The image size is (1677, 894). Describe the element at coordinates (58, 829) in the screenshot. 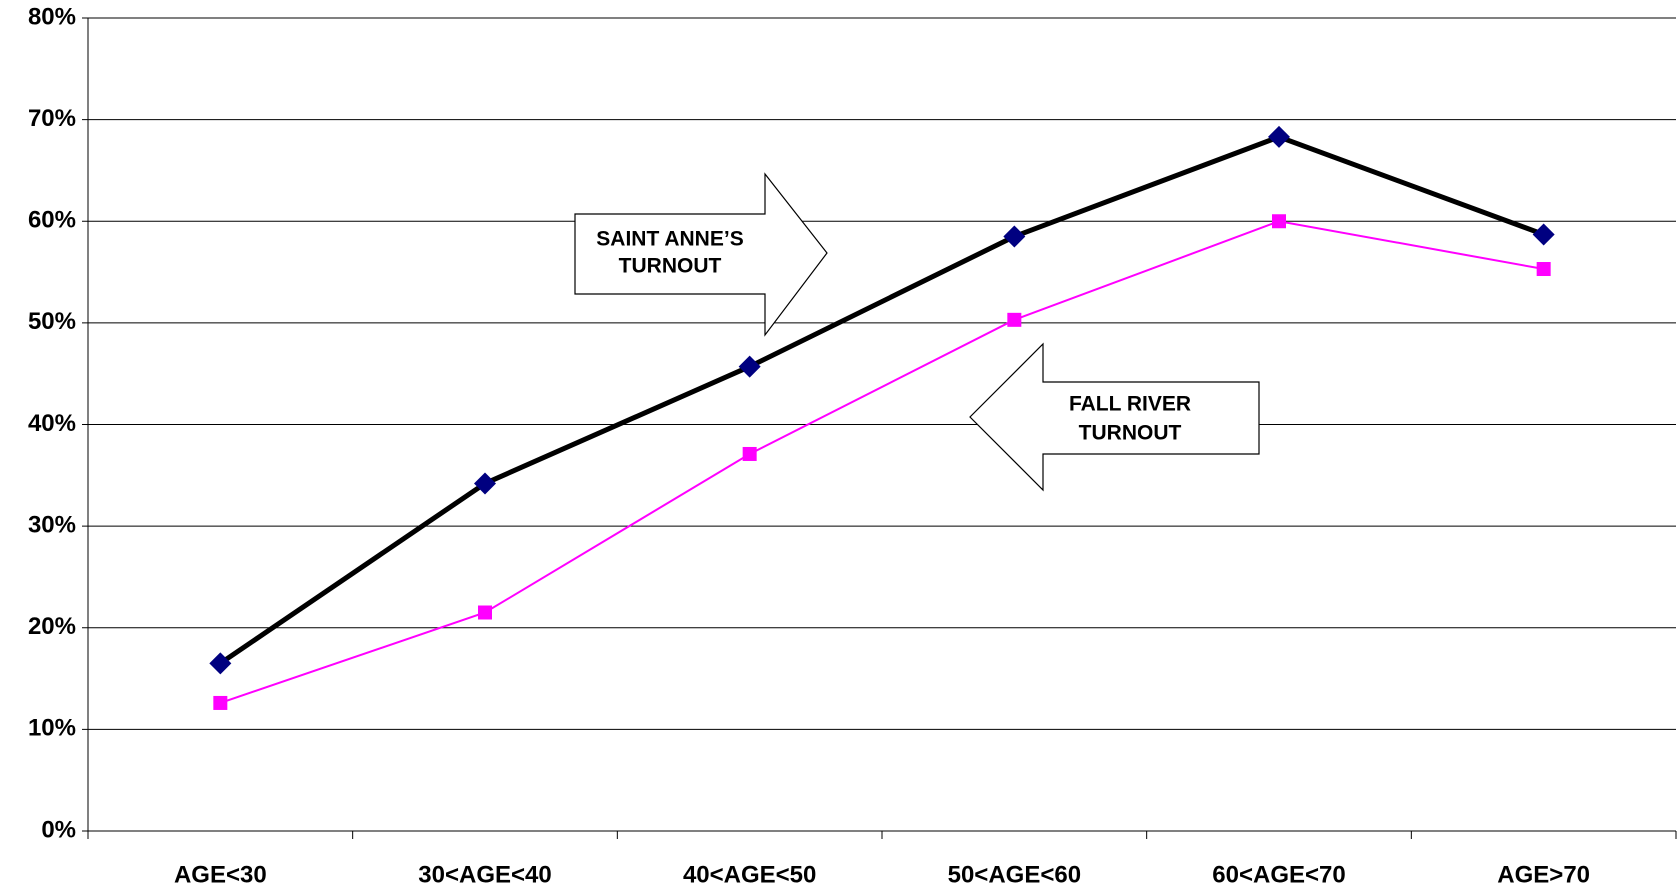

I see `y-tick-label: 0%` at that location.